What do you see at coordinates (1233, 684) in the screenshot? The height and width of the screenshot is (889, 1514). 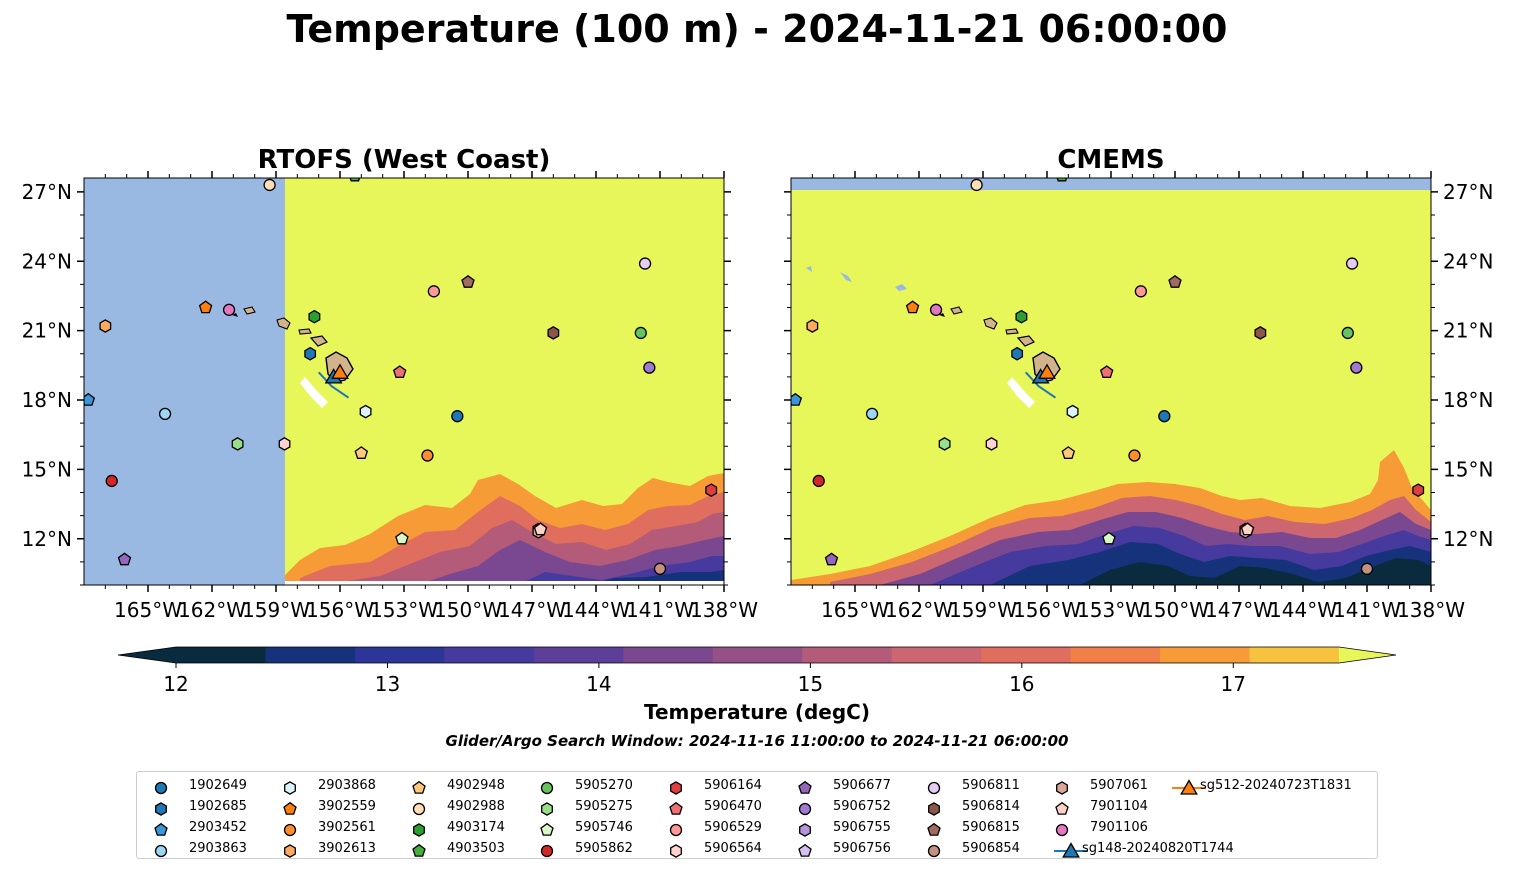 I see `colorbar-tick-label: 17` at bounding box center [1233, 684].